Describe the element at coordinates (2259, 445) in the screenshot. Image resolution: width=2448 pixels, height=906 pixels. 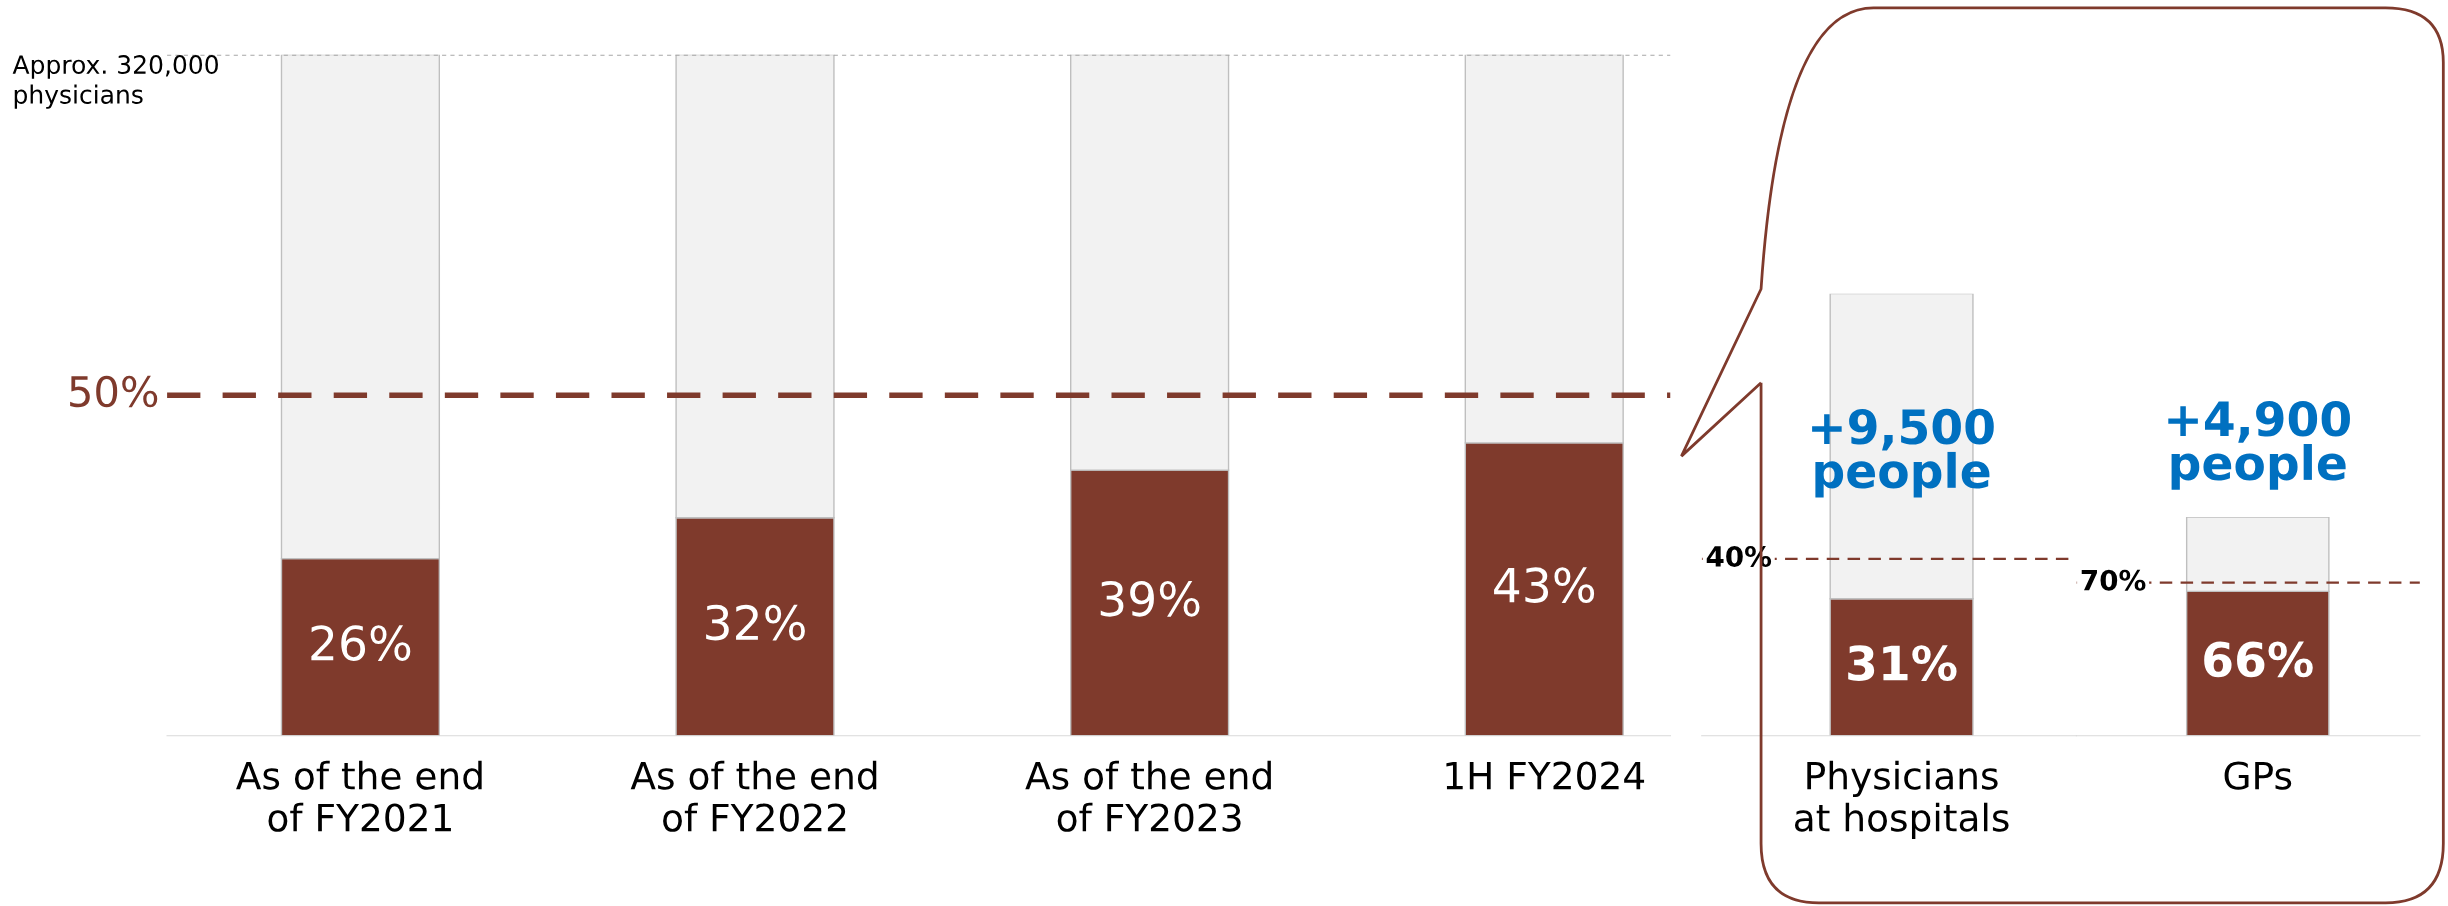
I see `text: +4,900 people` at that location.